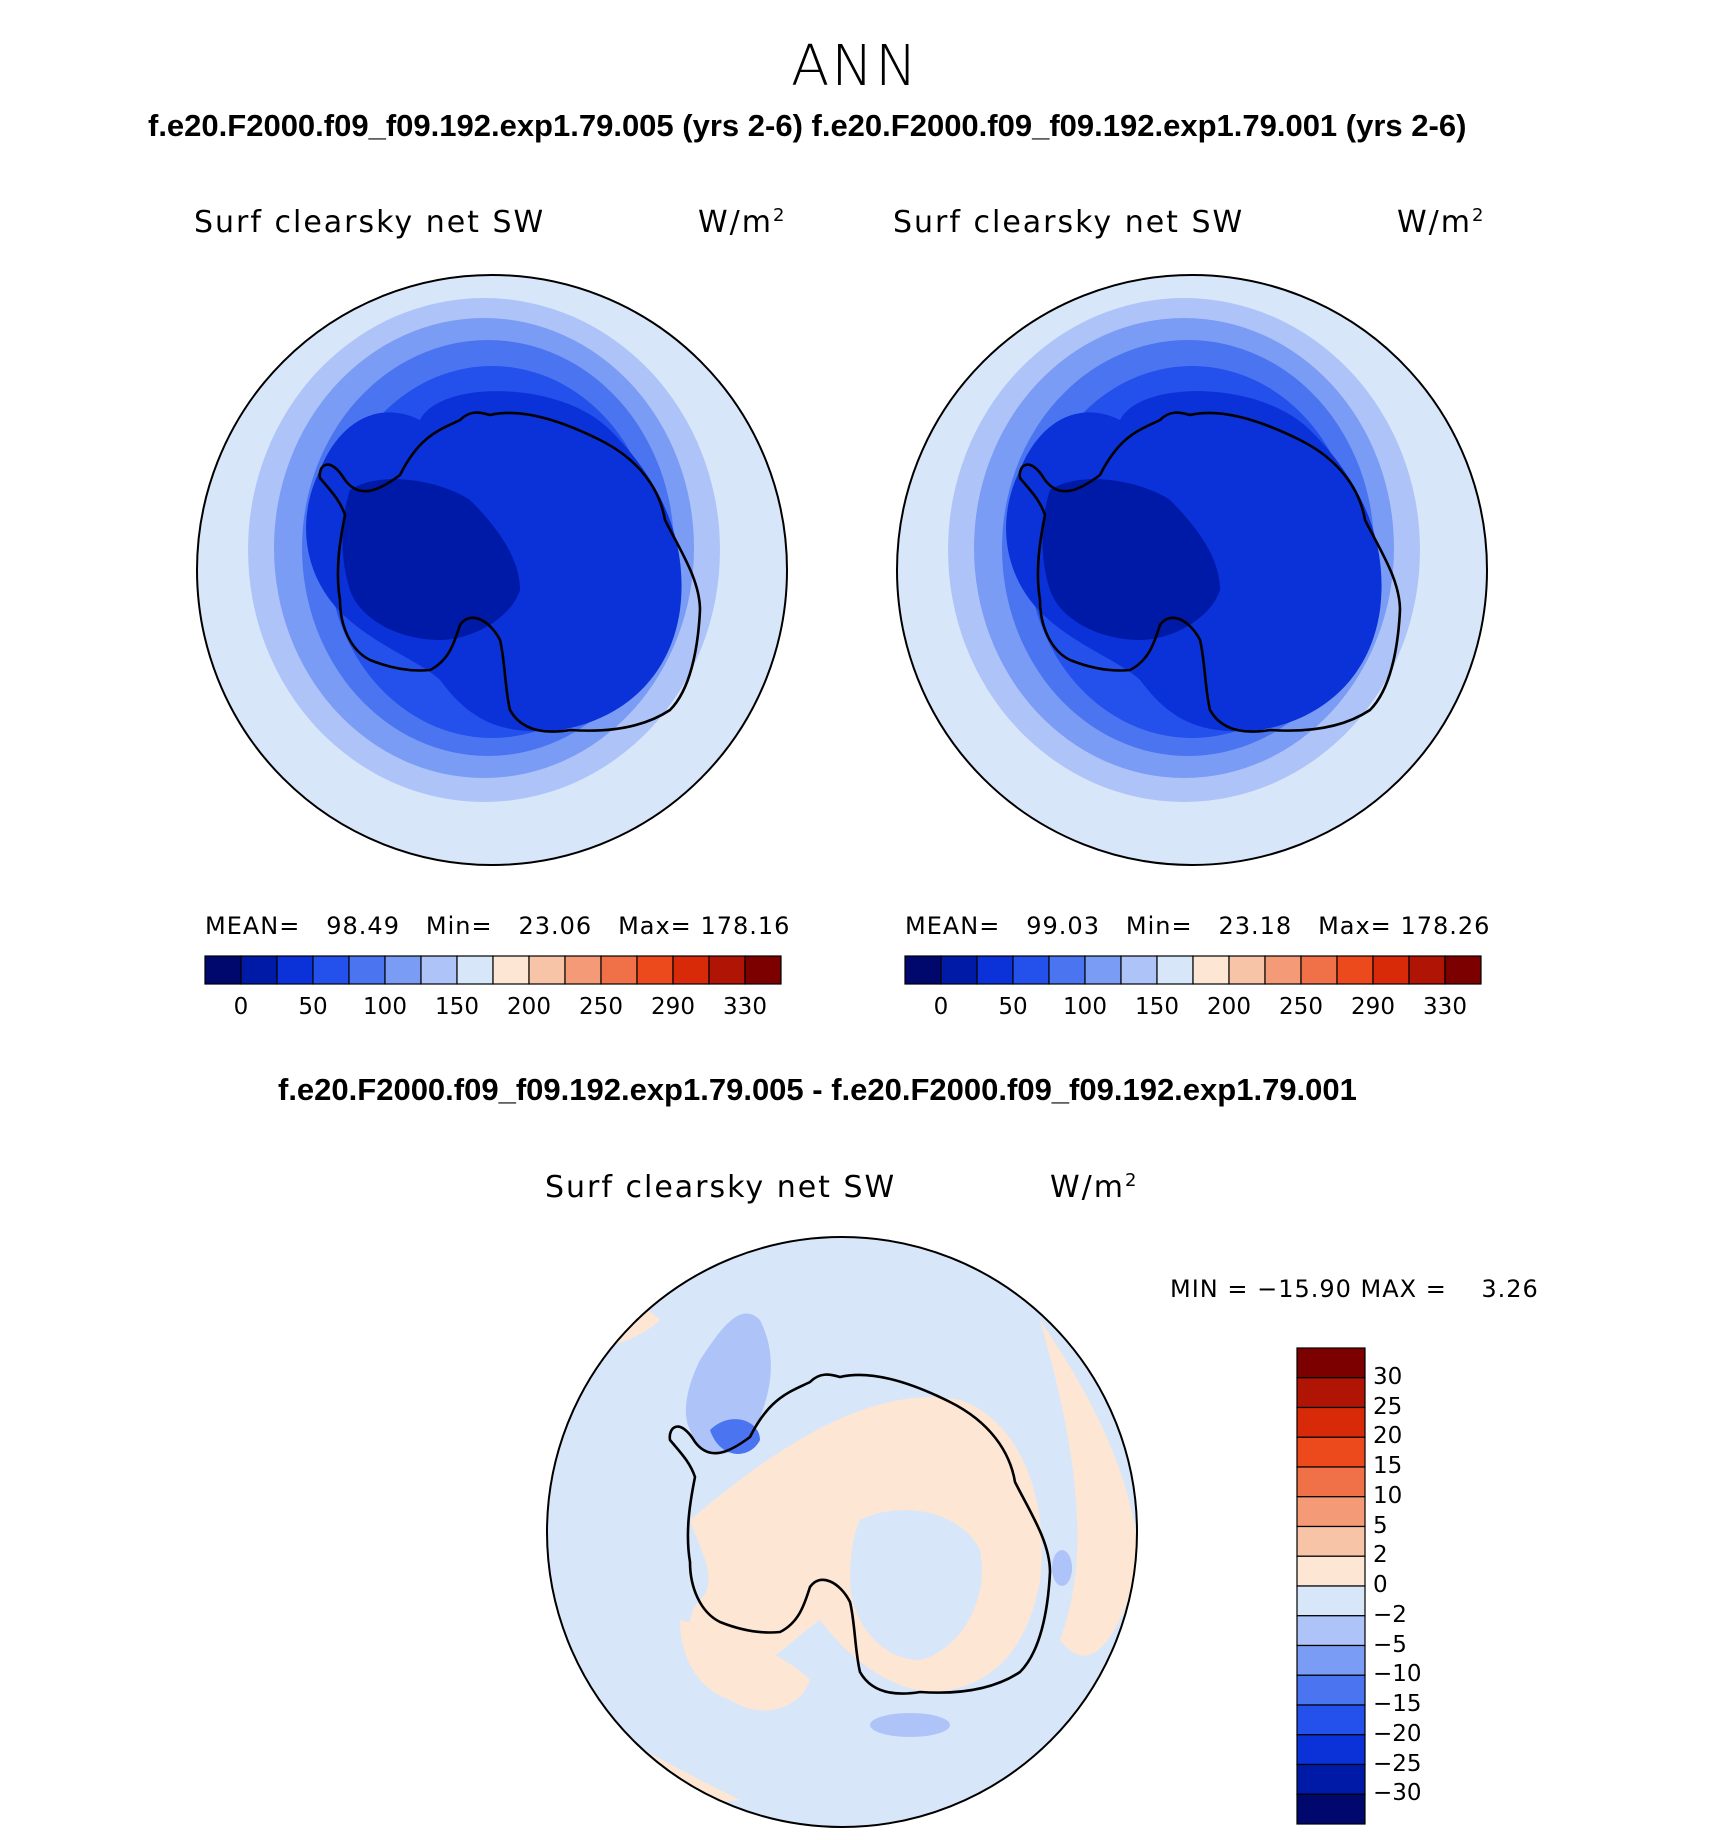 Image resolution: width=1710 pixels, height=1840 pixels. Describe the element at coordinates (1397, 1733) in the screenshot. I see `diff-colorbar-tick-label: −20` at that location.